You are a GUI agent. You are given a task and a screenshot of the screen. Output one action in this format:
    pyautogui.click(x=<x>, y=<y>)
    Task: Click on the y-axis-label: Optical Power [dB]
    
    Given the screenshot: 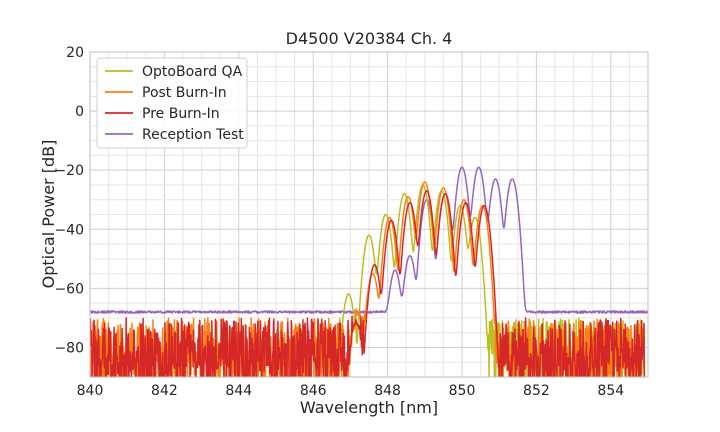 What is the action you would take?
    pyautogui.click(x=48, y=214)
    